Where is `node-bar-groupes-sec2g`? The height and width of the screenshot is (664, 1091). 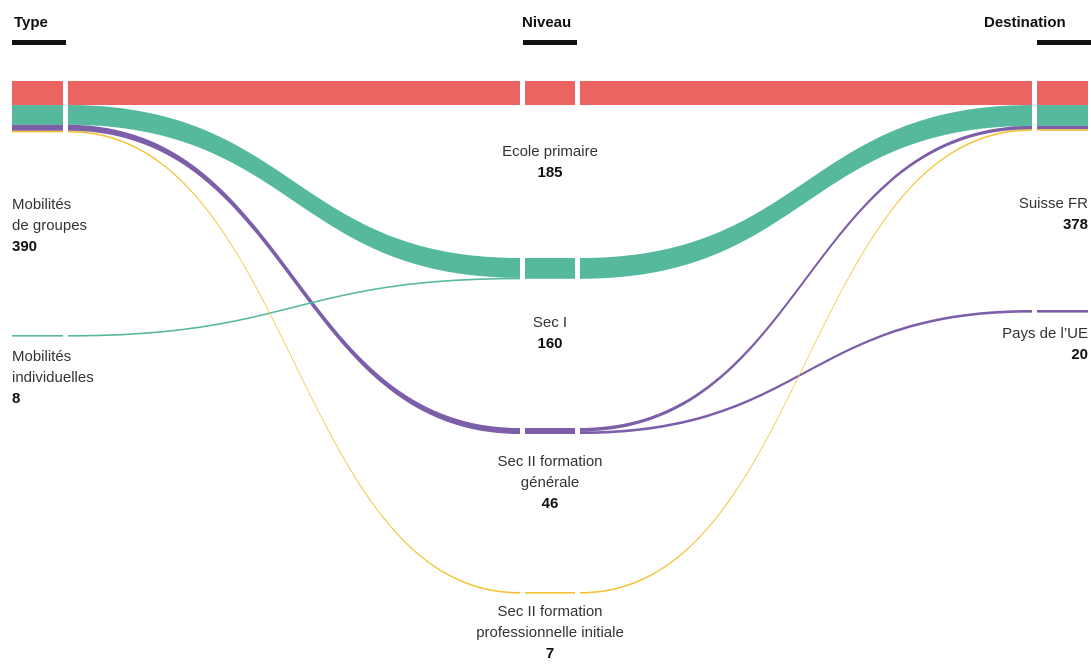
node-bar-groupes-sec2g is located at coordinates (37, 127).